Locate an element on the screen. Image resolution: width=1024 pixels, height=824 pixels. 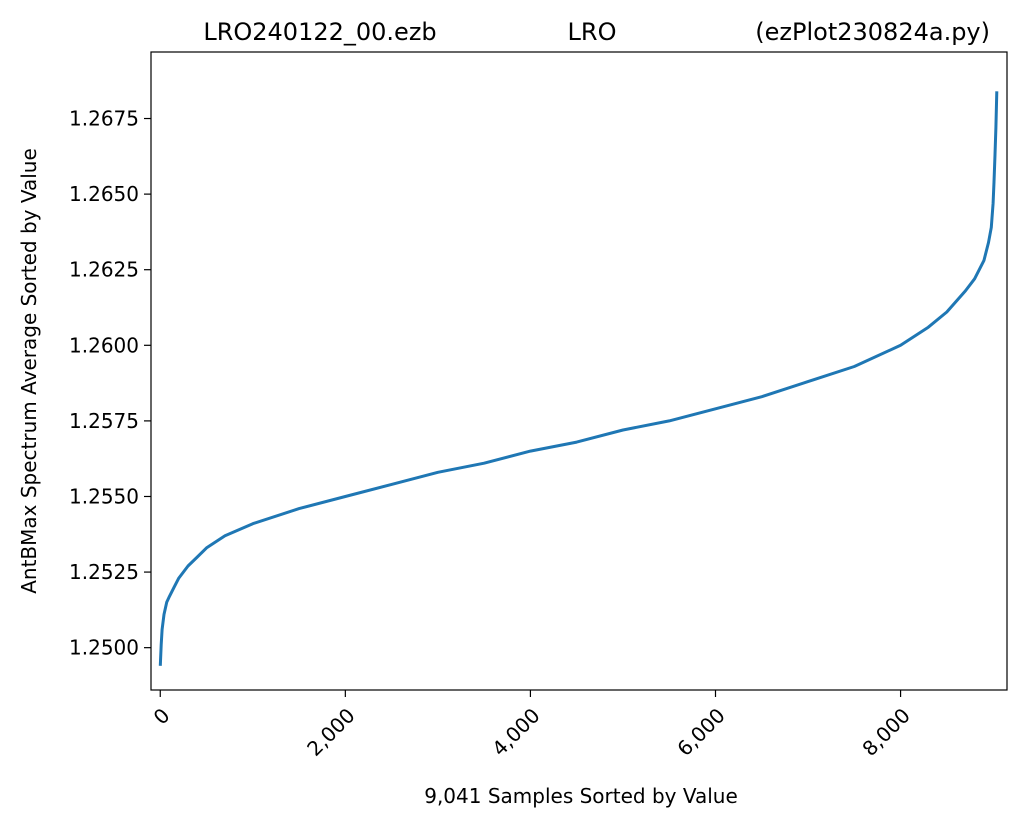
chart-title-left: LRO240122_00.ezb is located at coordinates (319, 32).